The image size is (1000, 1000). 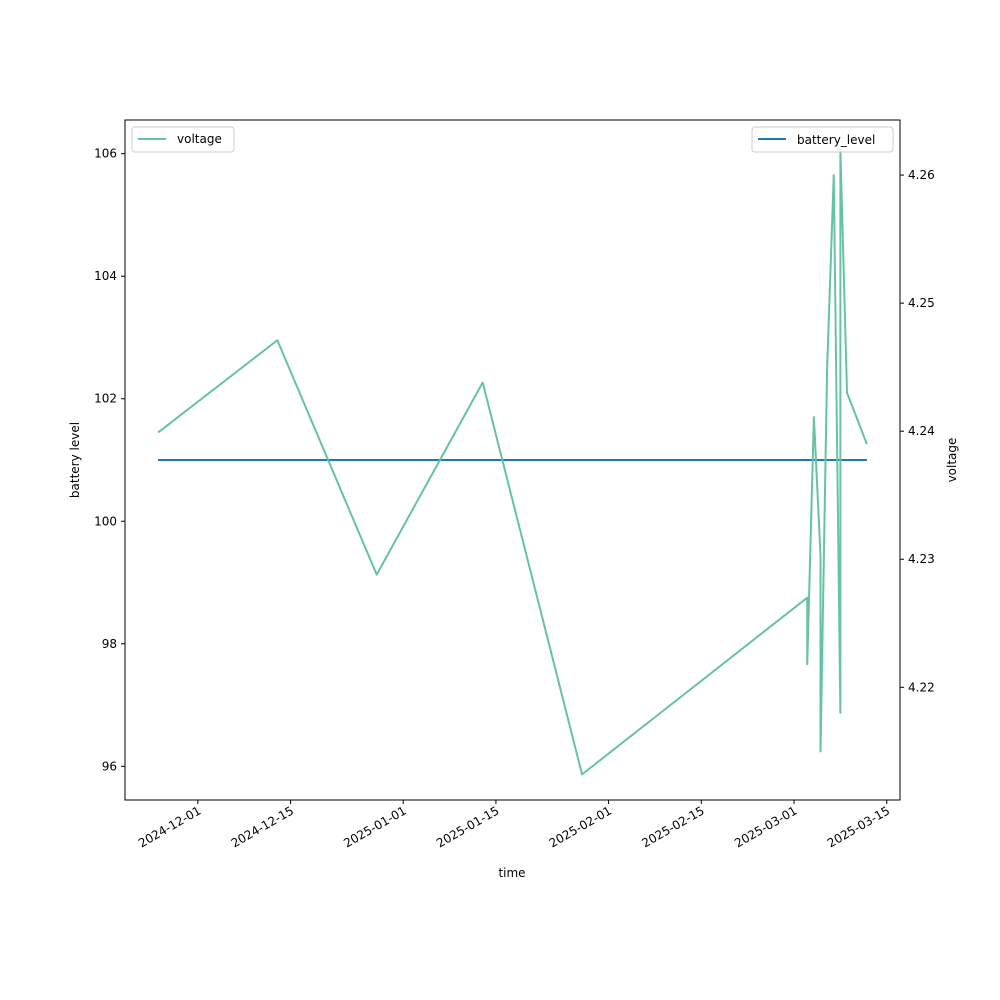 I want to click on x-axis-title: time, so click(x=511, y=873).